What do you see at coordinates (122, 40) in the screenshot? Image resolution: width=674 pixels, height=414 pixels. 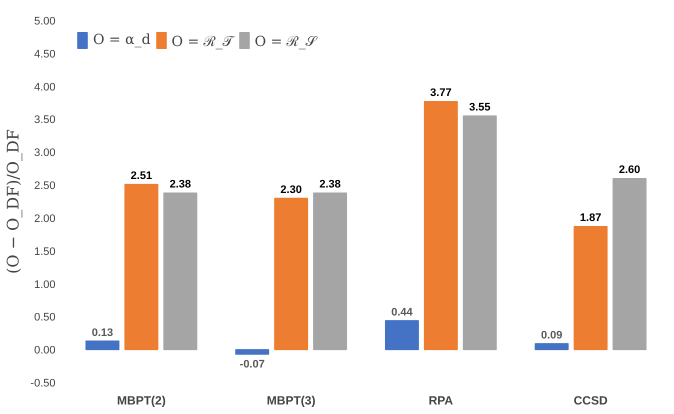 I see `legend-label: O = α_d` at bounding box center [122, 40].